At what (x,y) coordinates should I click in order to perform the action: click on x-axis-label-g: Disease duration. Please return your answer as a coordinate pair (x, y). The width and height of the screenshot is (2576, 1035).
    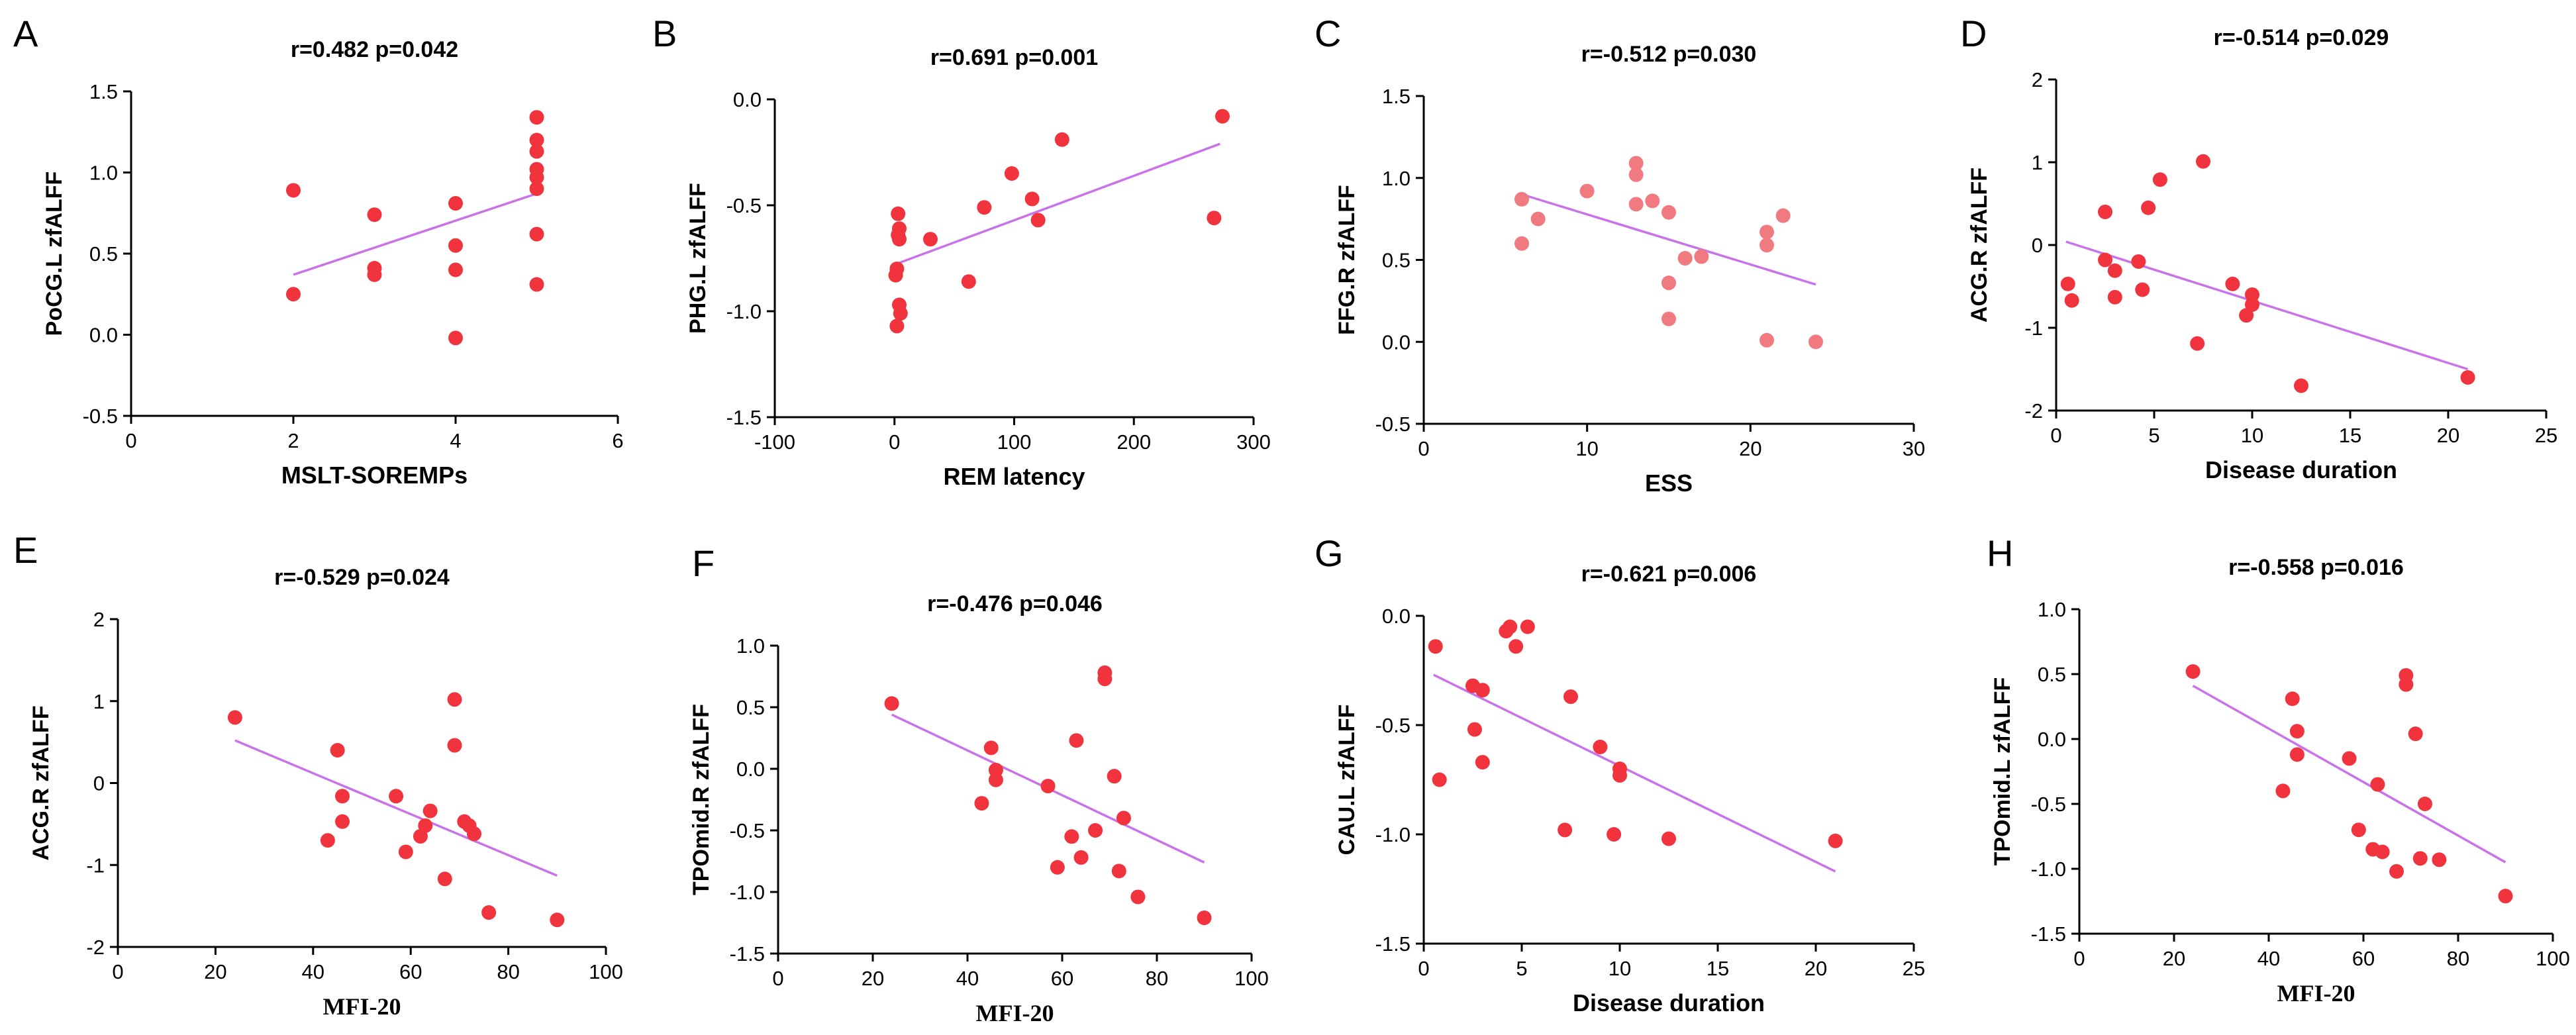
    Looking at the image, I should click on (1669, 1002).